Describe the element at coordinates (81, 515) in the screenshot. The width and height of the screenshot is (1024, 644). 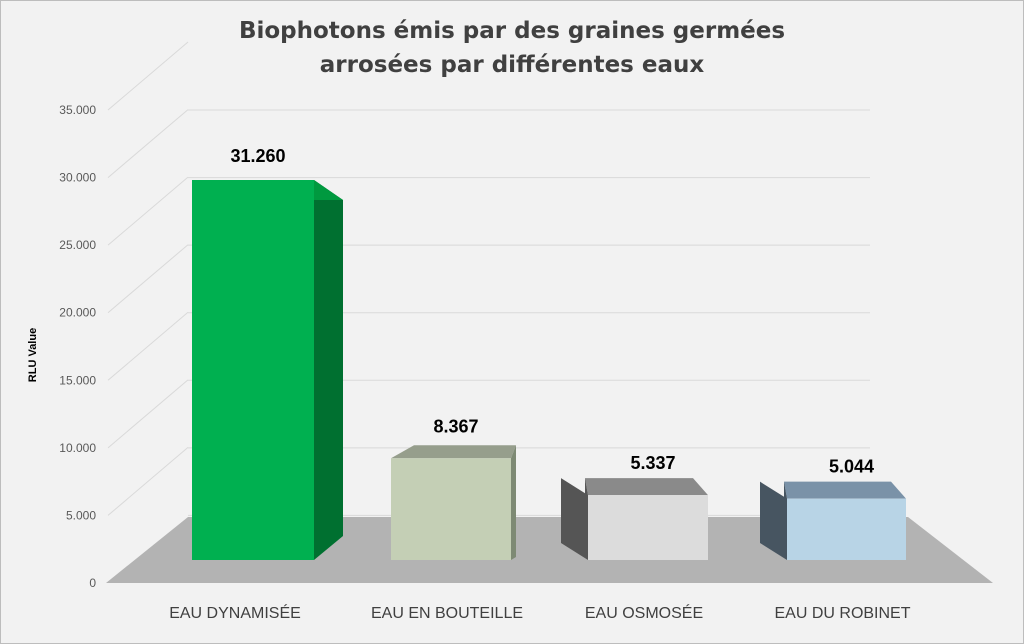
I see `y-tick-label: 5.000` at that location.